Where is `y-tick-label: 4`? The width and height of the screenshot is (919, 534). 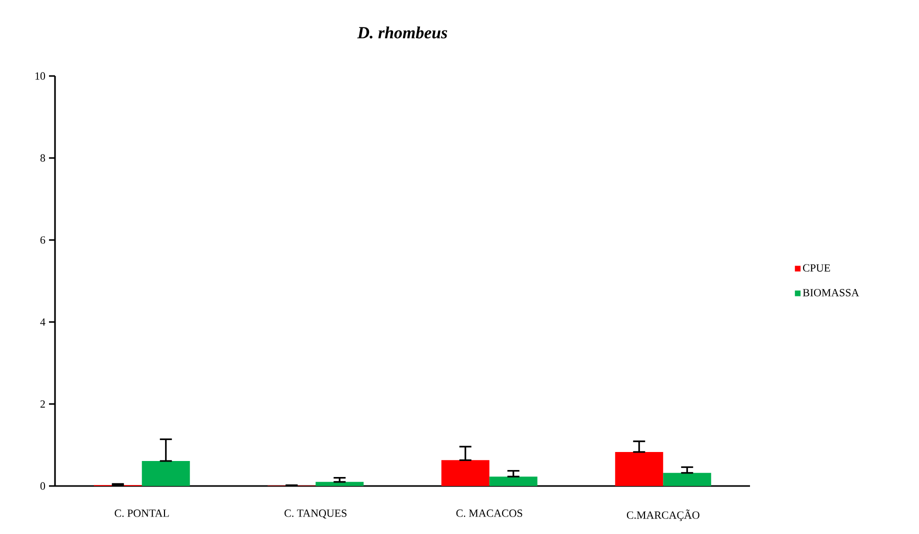 y-tick-label: 4 is located at coordinates (43, 322).